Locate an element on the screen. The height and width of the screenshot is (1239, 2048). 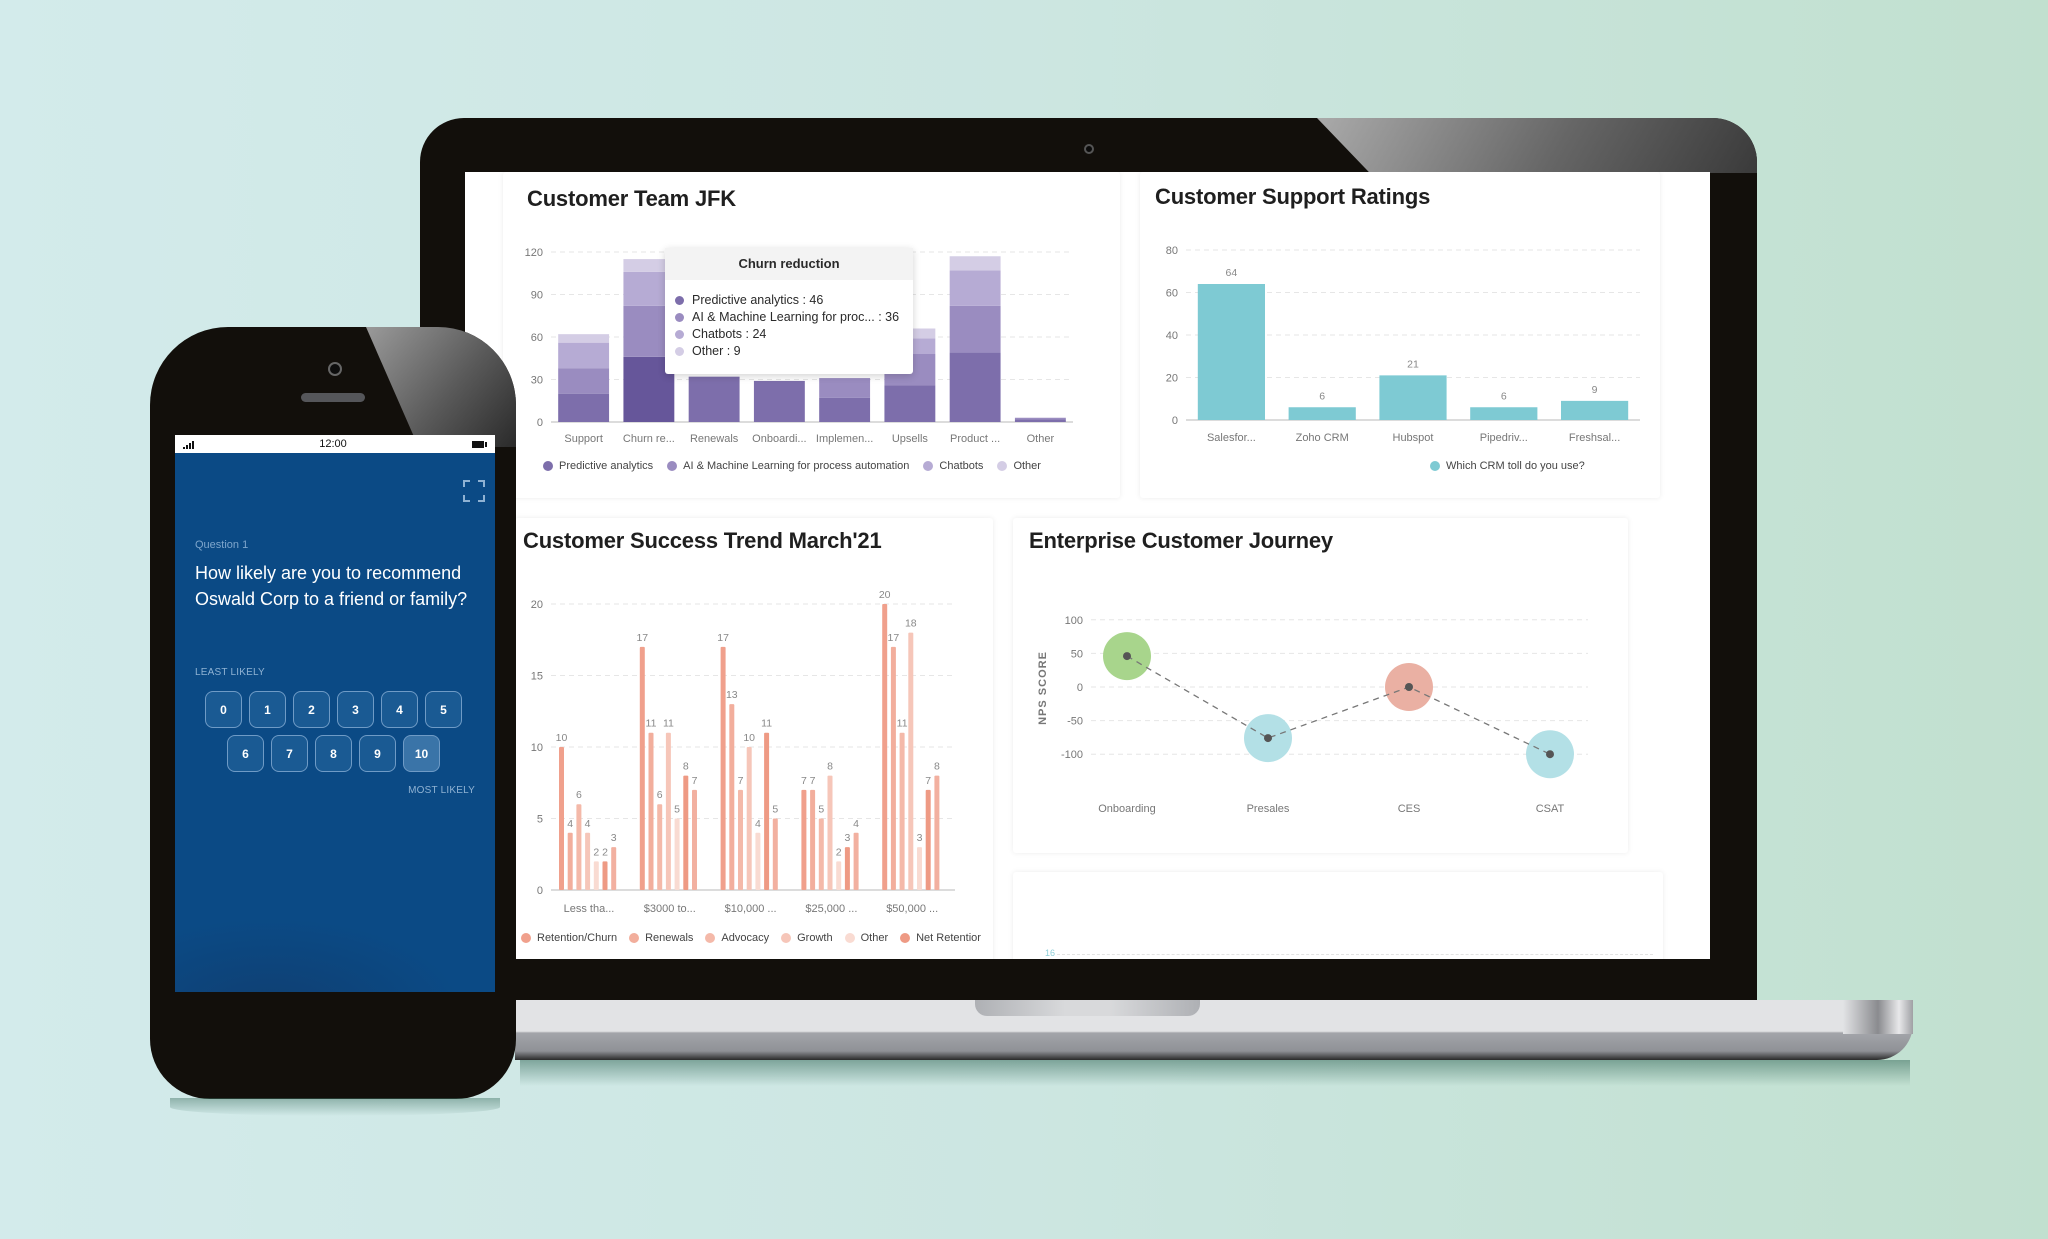
legend-item: Retention/Churn is located at coordinates (569, 938).